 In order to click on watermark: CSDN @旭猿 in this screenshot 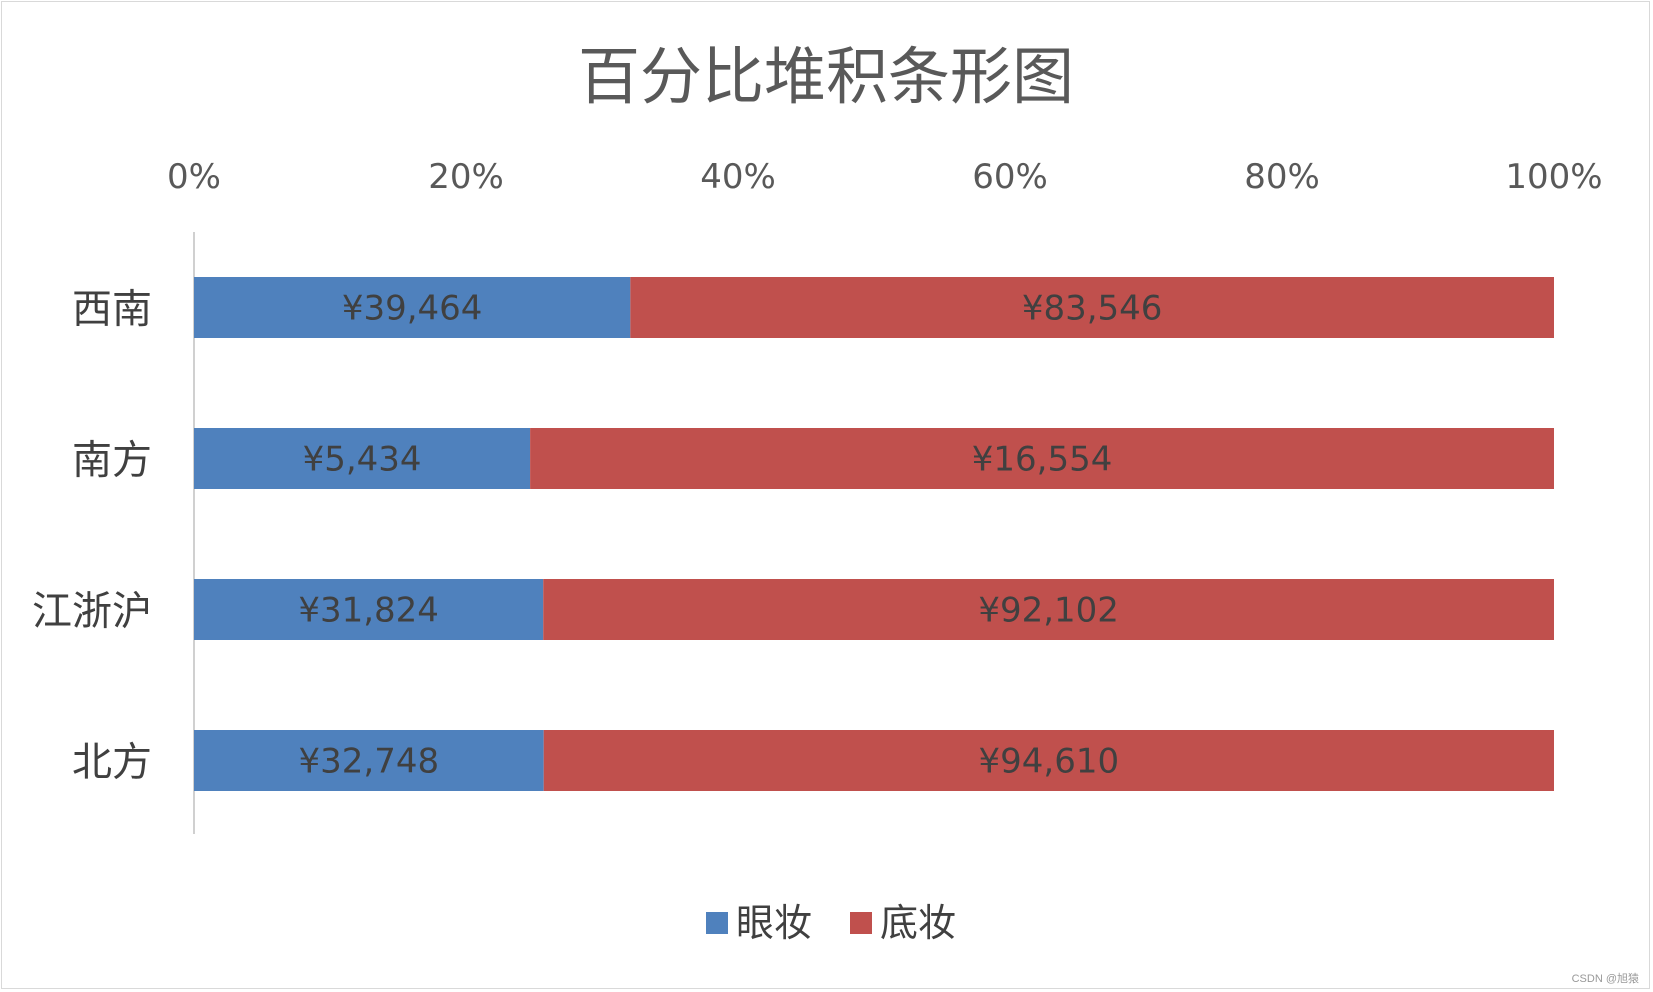, I will do `click(1605, 979)`.